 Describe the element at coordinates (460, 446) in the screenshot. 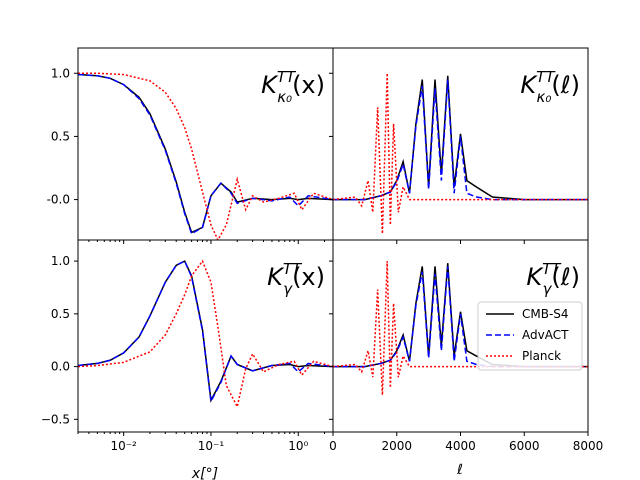

I see `x-tick-label: 4000` at that location.